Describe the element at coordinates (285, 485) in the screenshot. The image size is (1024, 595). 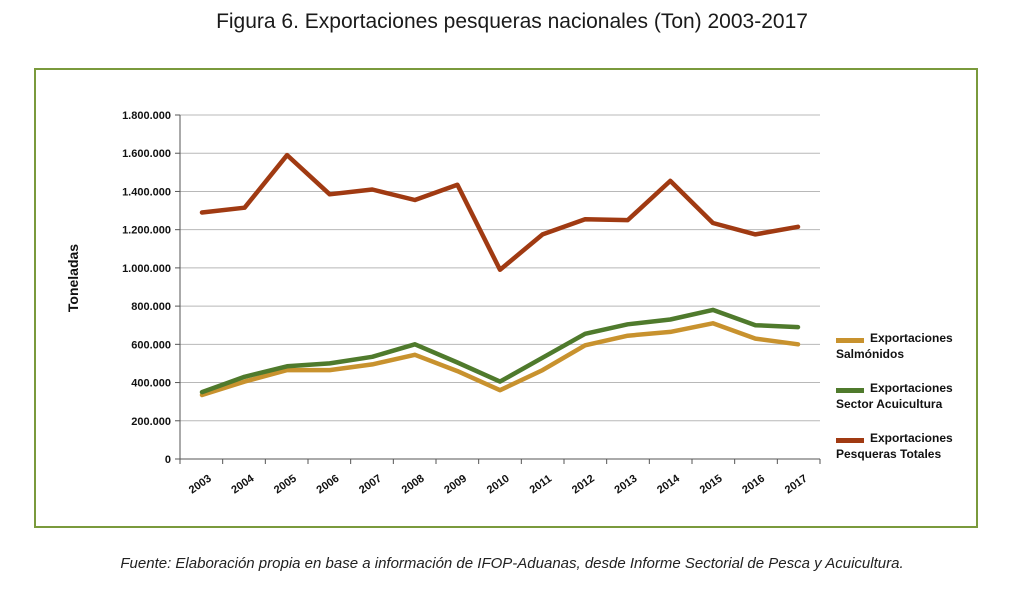
I see `x-tick-label: 2005` at that location.